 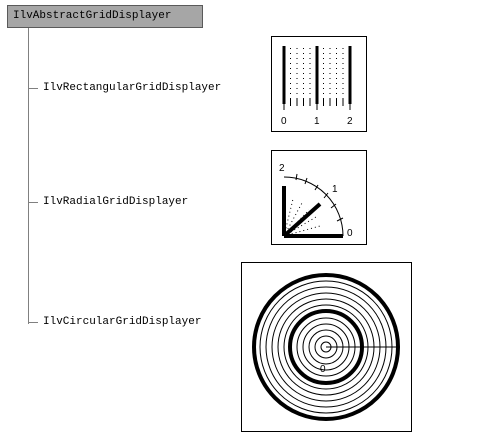 I want to click on rectangular-grid-illustration: 0 1 2, so click(x=319, y=84).